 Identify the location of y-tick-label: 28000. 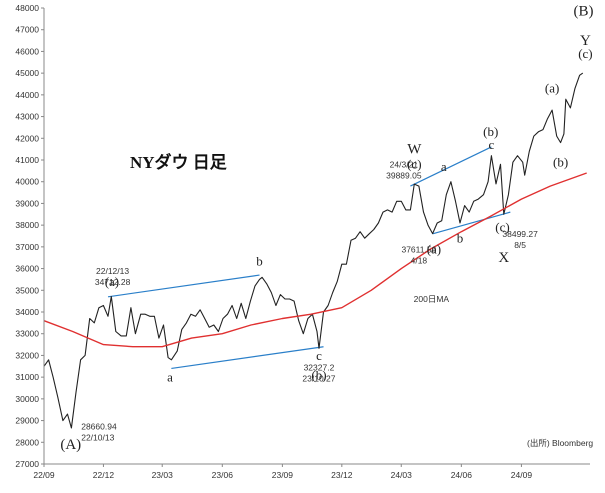
(27, 442).